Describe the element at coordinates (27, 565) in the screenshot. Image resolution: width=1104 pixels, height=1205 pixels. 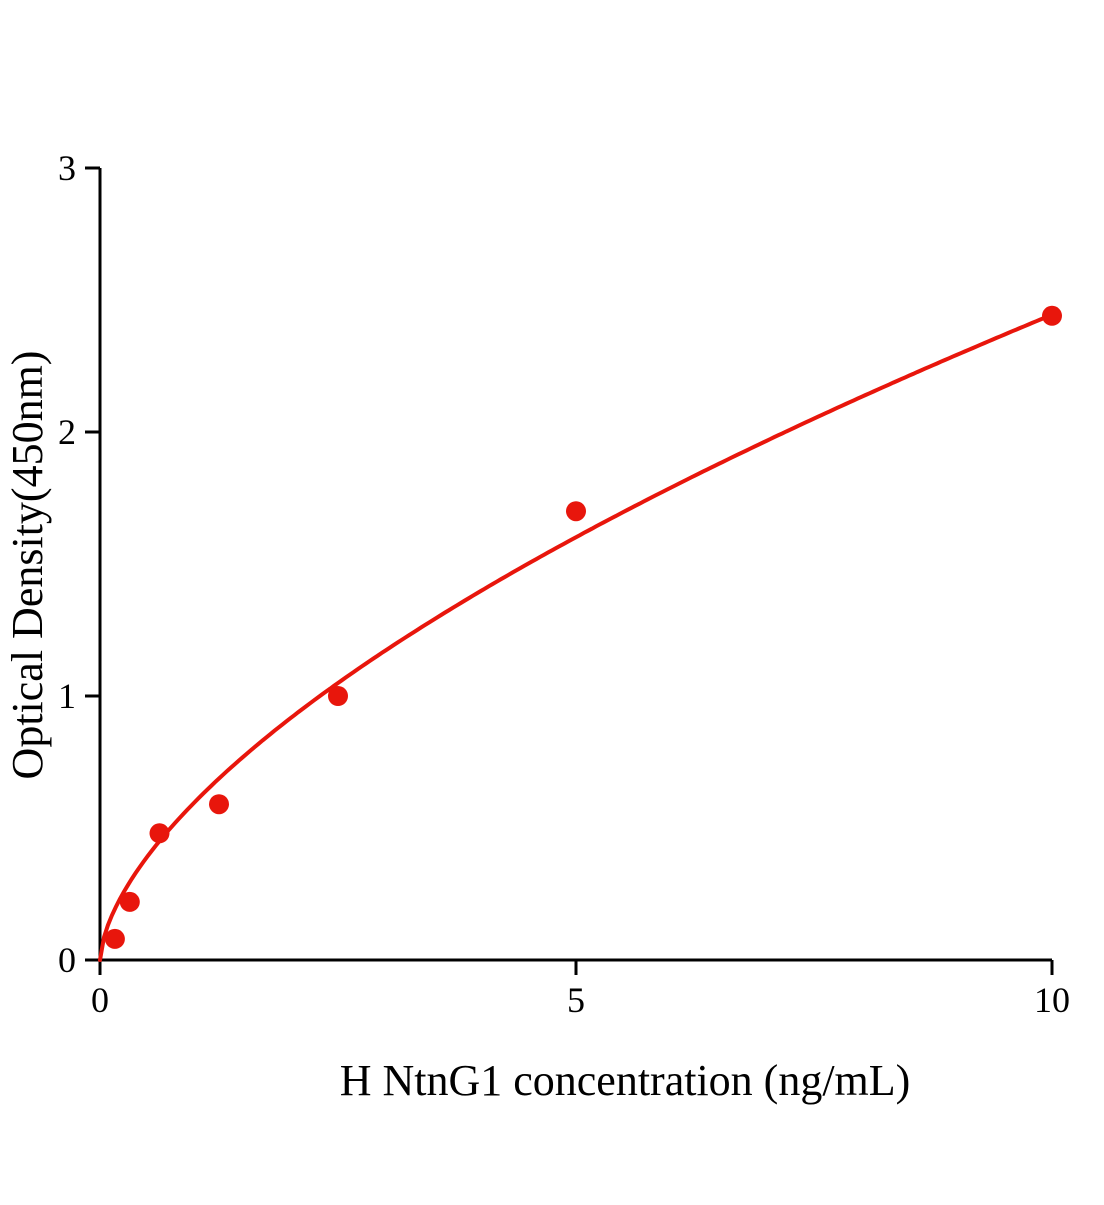
I see `y-axis-title: Optical Density(450nm)` at that location.